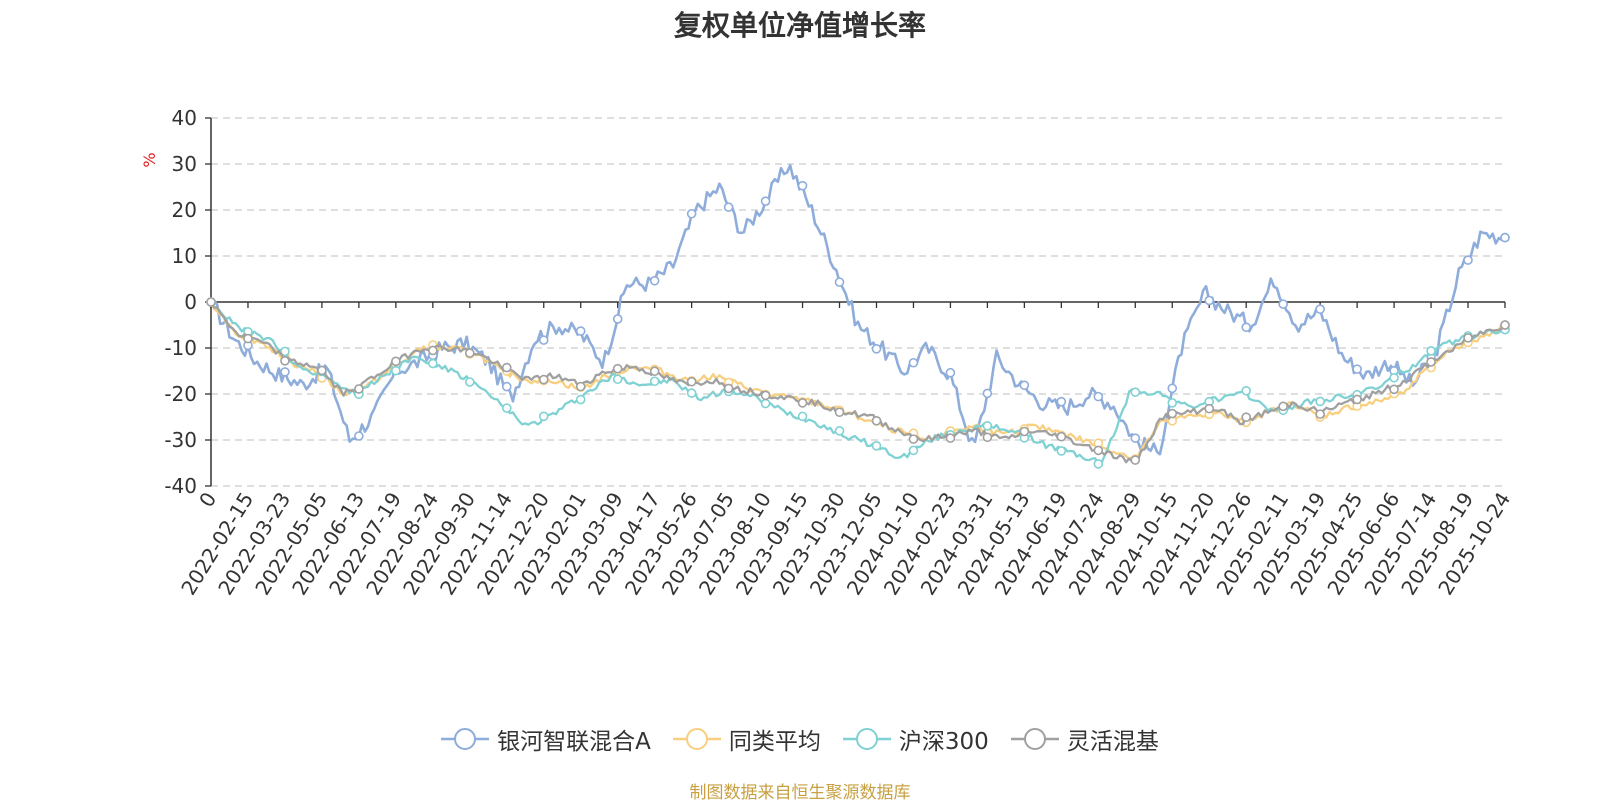 The image size is (1600, 803). I want to click on y-tick-label: 10, so click(184, 256).